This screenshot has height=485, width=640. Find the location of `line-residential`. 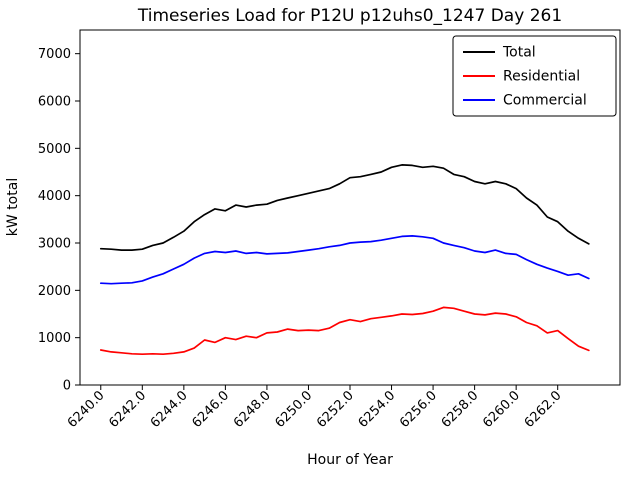

line-residential is located at coordinates (344, 331).